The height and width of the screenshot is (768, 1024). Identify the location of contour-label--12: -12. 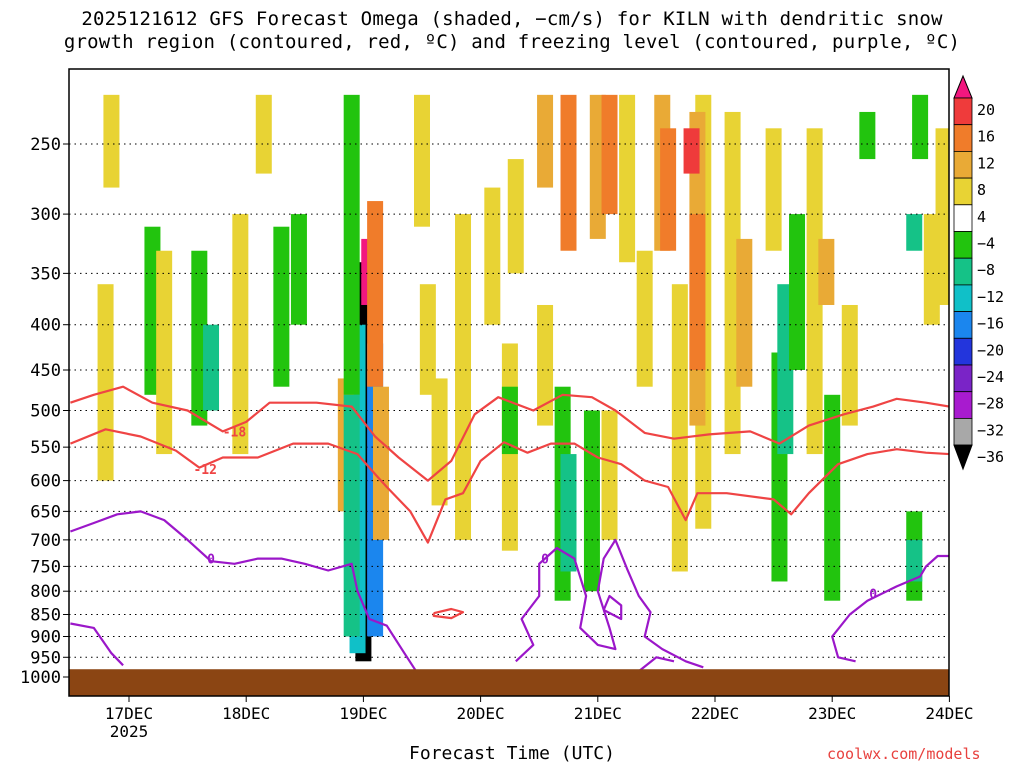
(204, 470).